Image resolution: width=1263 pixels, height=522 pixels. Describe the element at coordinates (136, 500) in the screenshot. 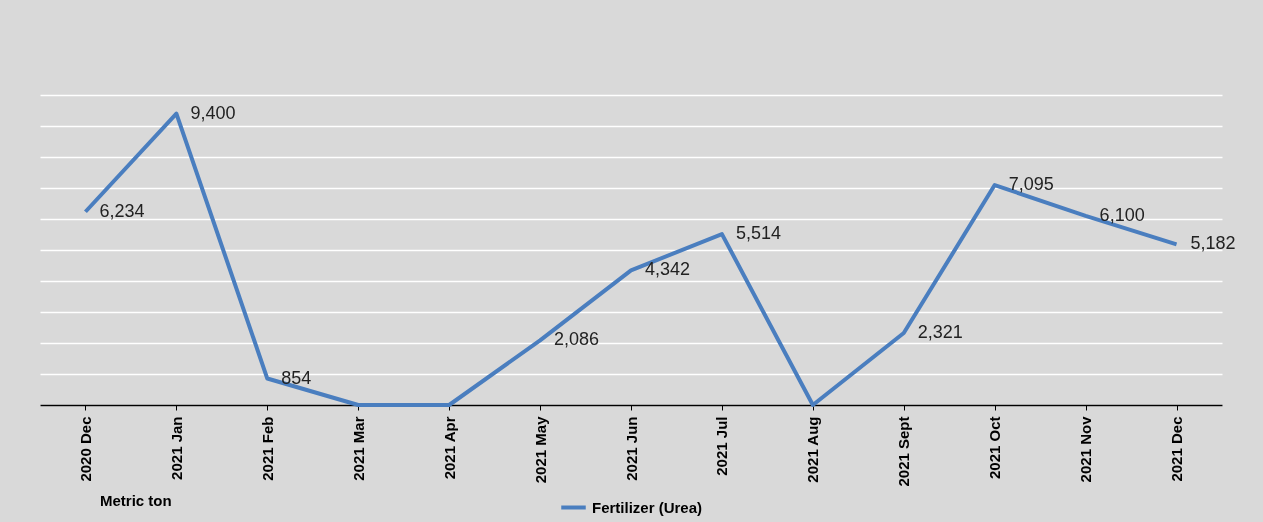

I see `text: Metric ton` at that location.